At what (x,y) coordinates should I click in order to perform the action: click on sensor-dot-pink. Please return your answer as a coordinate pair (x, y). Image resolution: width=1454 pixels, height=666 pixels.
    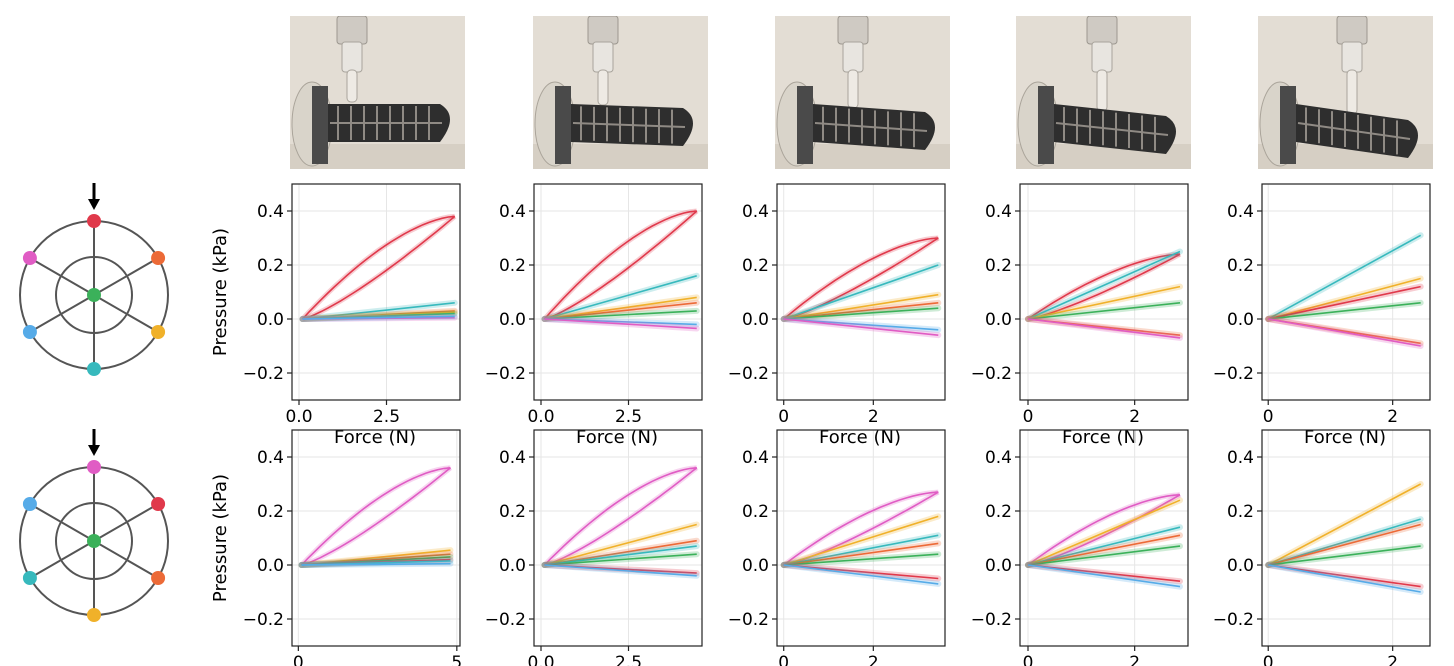
    Looking at the image, I should click on (29, 258).